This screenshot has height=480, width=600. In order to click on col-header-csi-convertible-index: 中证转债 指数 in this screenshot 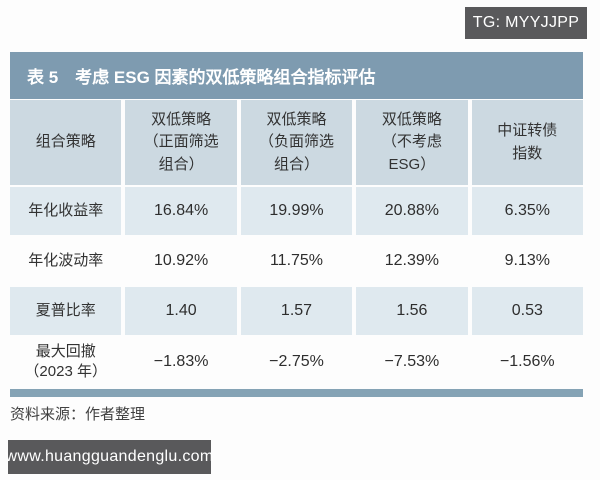, I will do `click(527, 142)`.